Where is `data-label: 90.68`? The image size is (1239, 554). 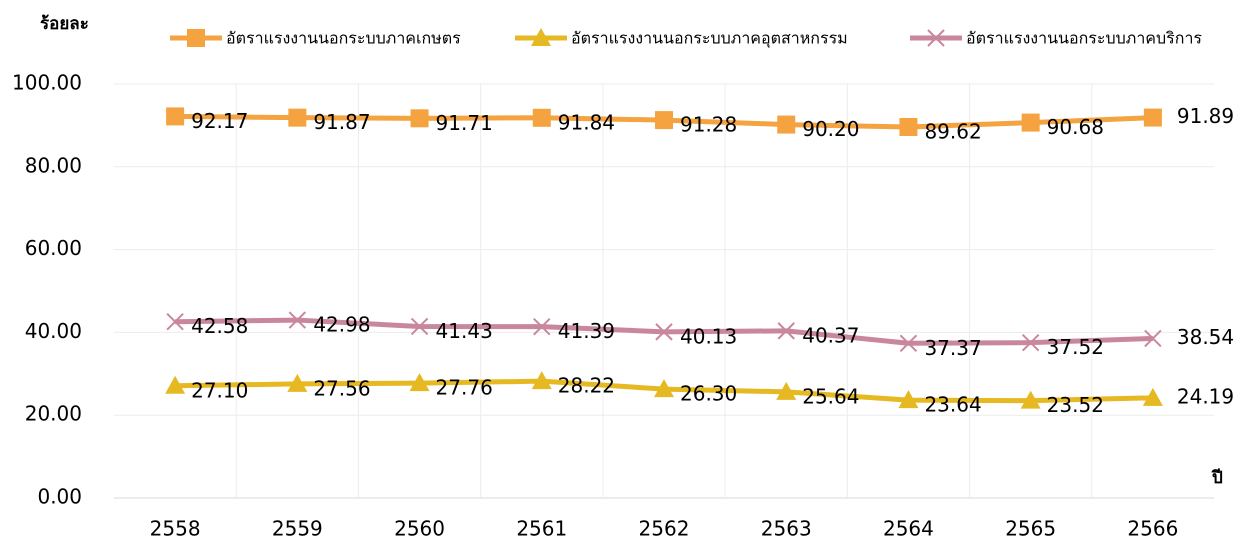 data-label: 90.68 is located at coordinates (1075, 127).